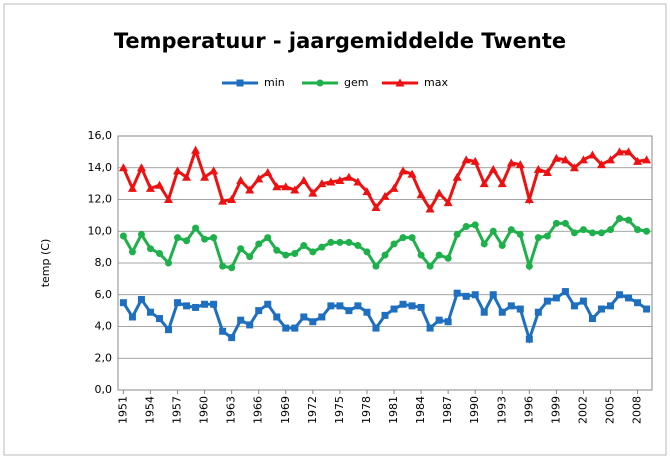 The image size is (670, 459). I want to click on y-tick-label: 4,0, so click(104, 326).